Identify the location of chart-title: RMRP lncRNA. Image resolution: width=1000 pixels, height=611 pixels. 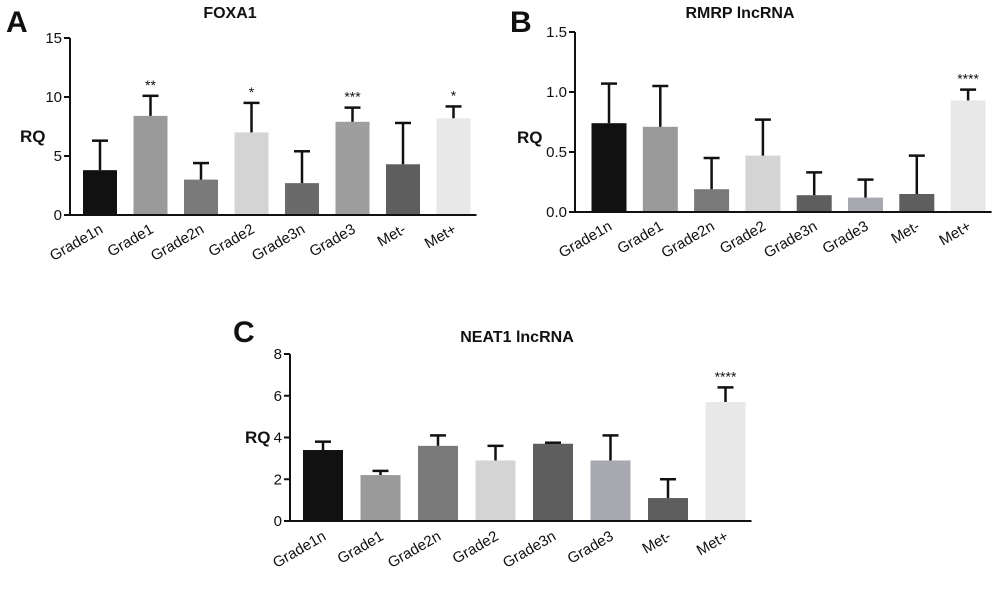
(739, 13).